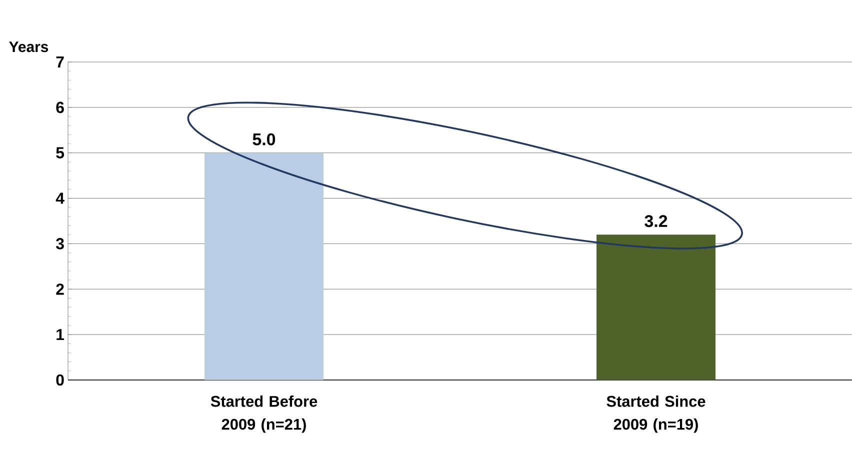 Image resolution: width=857 pixels, height=470 pixels. Describe the element at coordinates (60, 152) in the screenshot. I see `y-tick-label: 5` at that location.